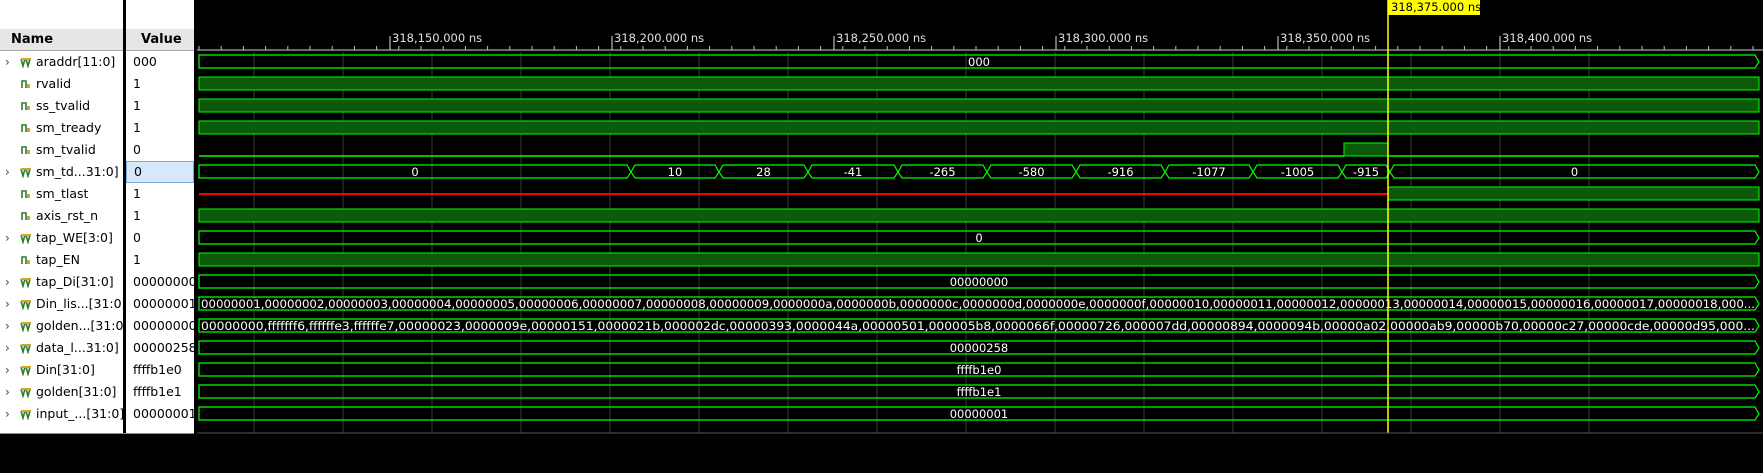 The image size is (1763, 473). I want to click on signal-name: Din_lis...[31:0], so click(79, 303).